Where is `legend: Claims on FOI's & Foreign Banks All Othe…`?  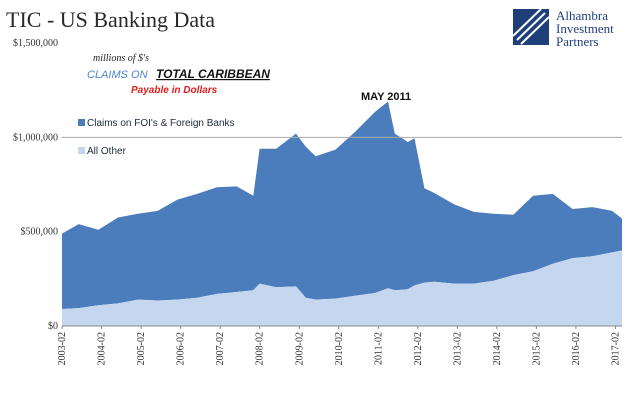 legend: Claims on FOI's & Foreign Banks All Othe… is located at coordinates (156, 137).